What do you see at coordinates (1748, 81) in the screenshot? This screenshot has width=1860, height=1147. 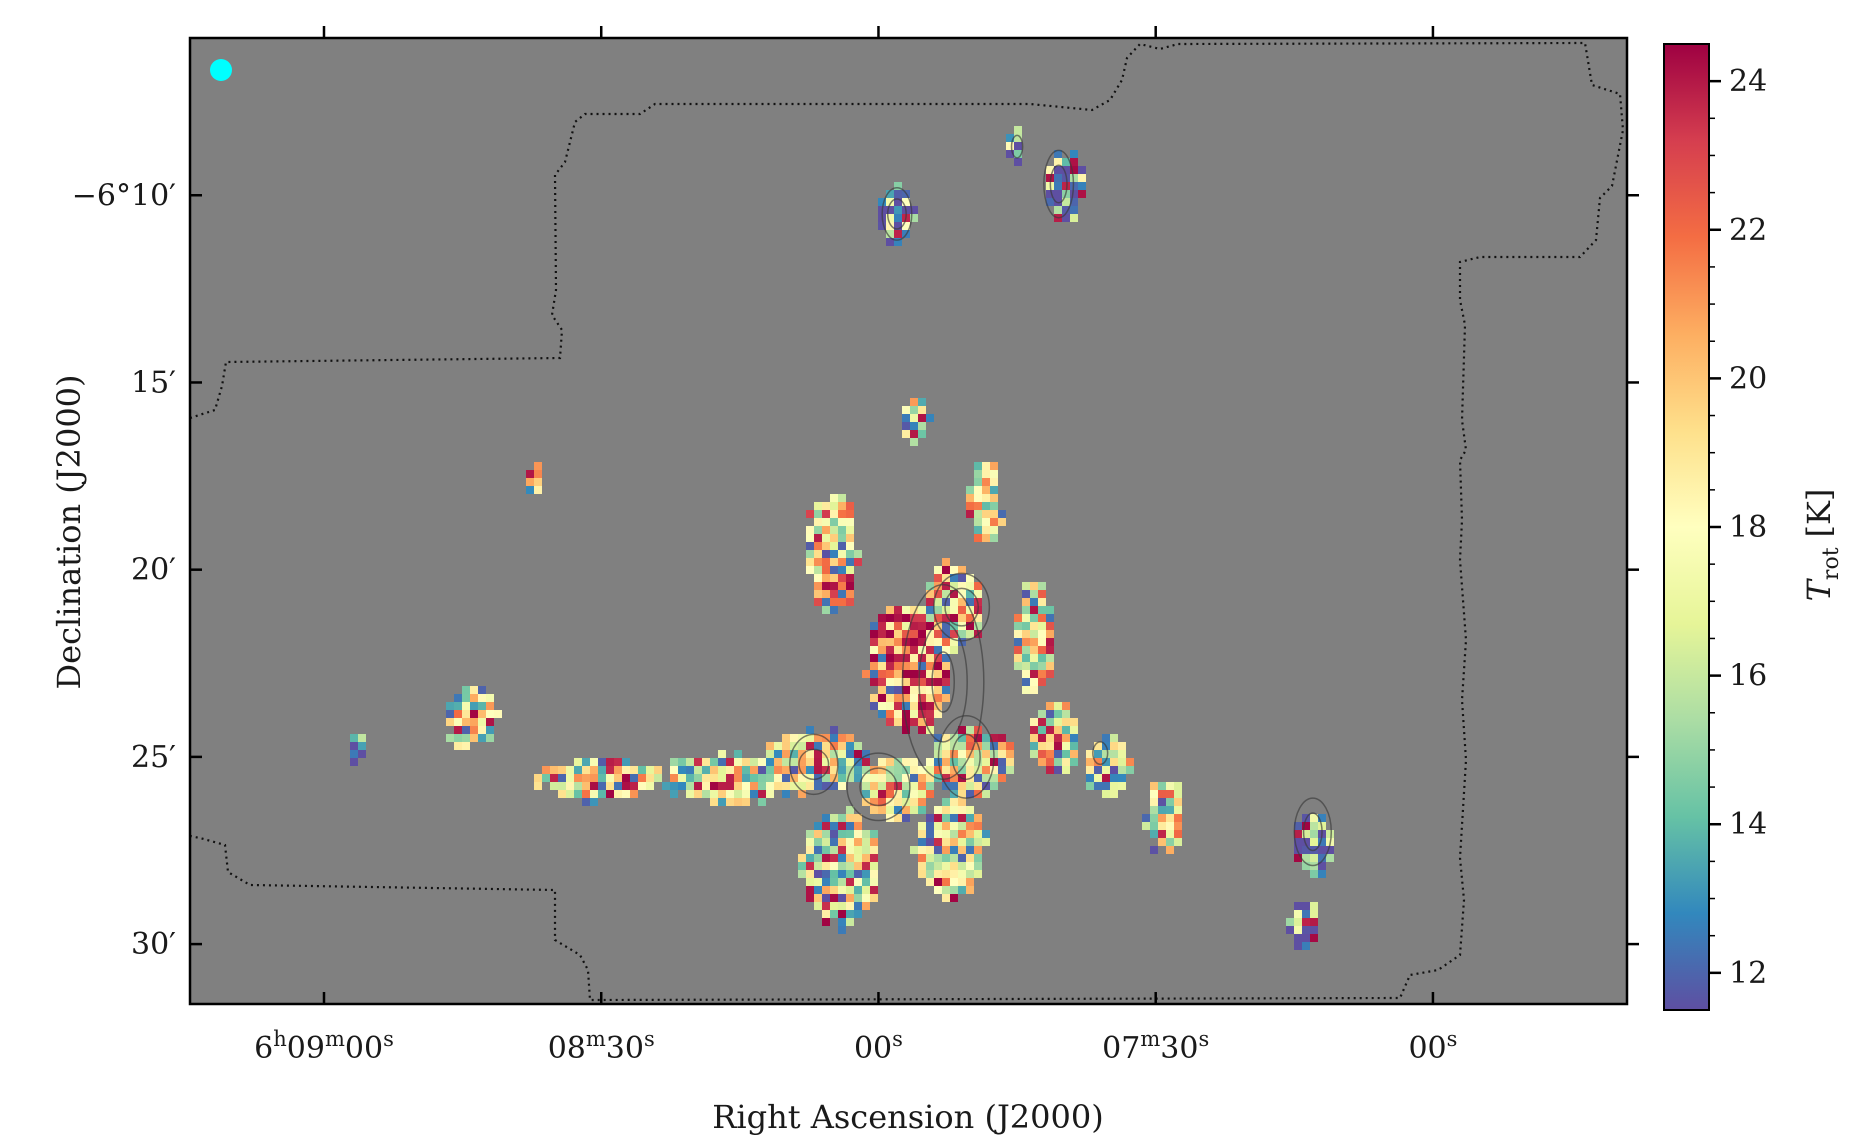 I see `colorbar-tick-label: 24` at bounding box center [1748, 81].